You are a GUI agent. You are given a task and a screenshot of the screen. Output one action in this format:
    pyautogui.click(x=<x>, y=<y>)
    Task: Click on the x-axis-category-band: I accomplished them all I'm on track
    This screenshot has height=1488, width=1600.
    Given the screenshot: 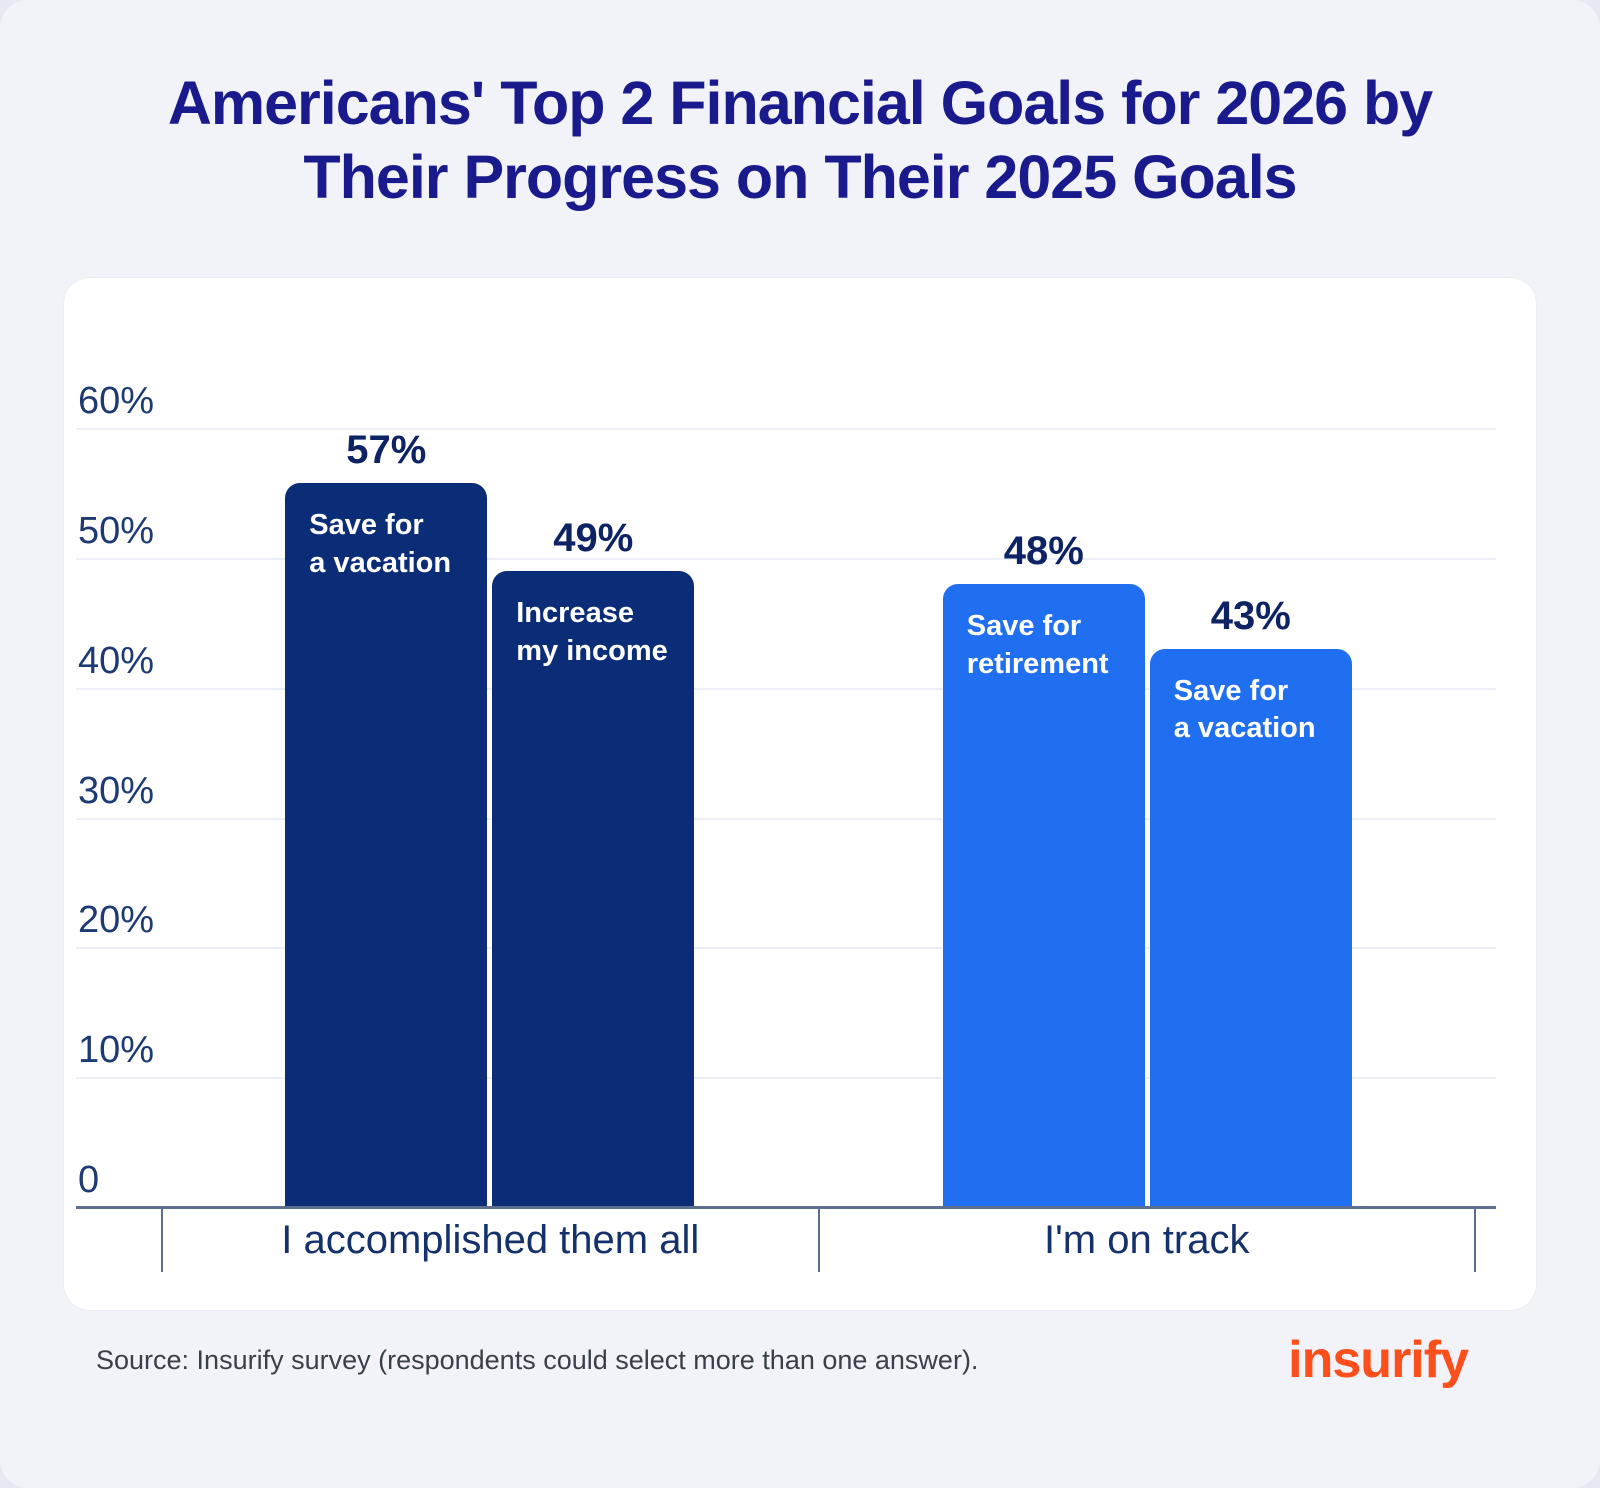 What is the action you would take?
    pyautogui.click(x=818, y=1240)
    